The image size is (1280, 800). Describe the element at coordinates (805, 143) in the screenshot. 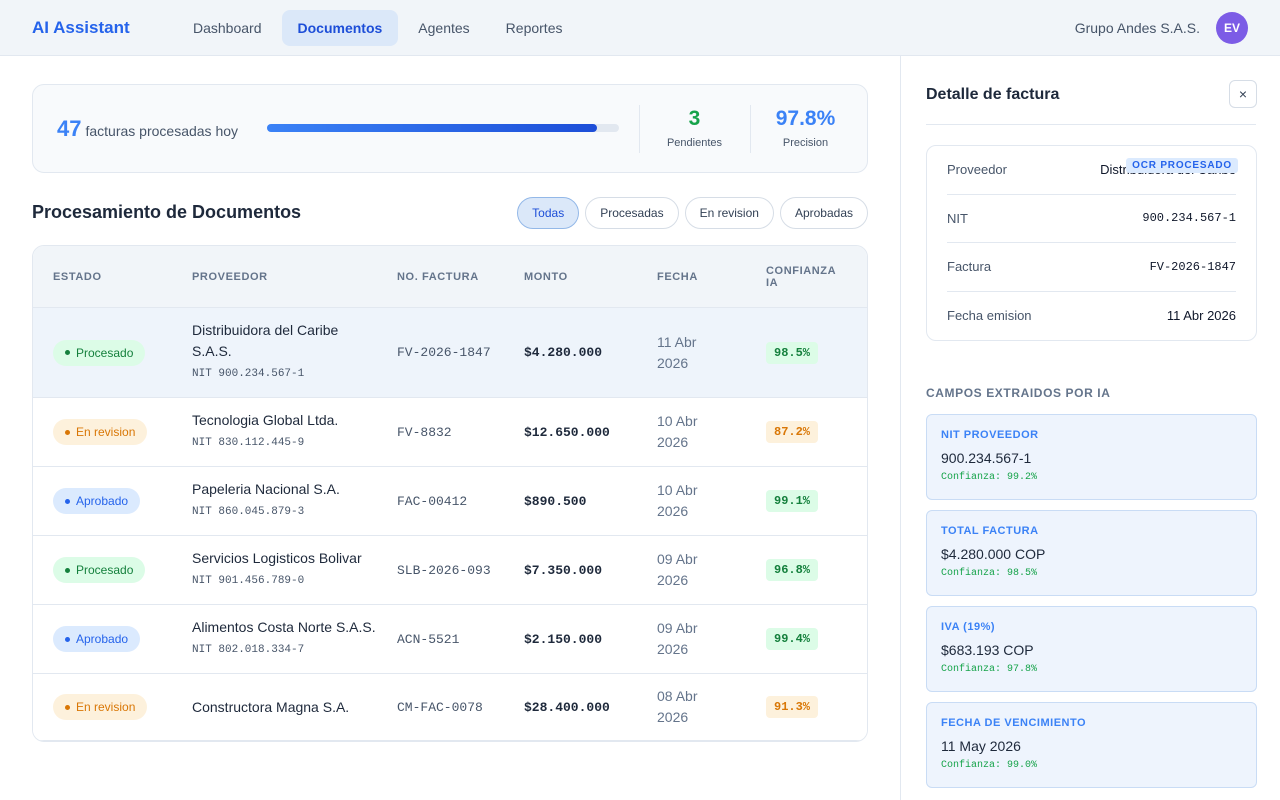

I see `stat-label: Precision` at that location.